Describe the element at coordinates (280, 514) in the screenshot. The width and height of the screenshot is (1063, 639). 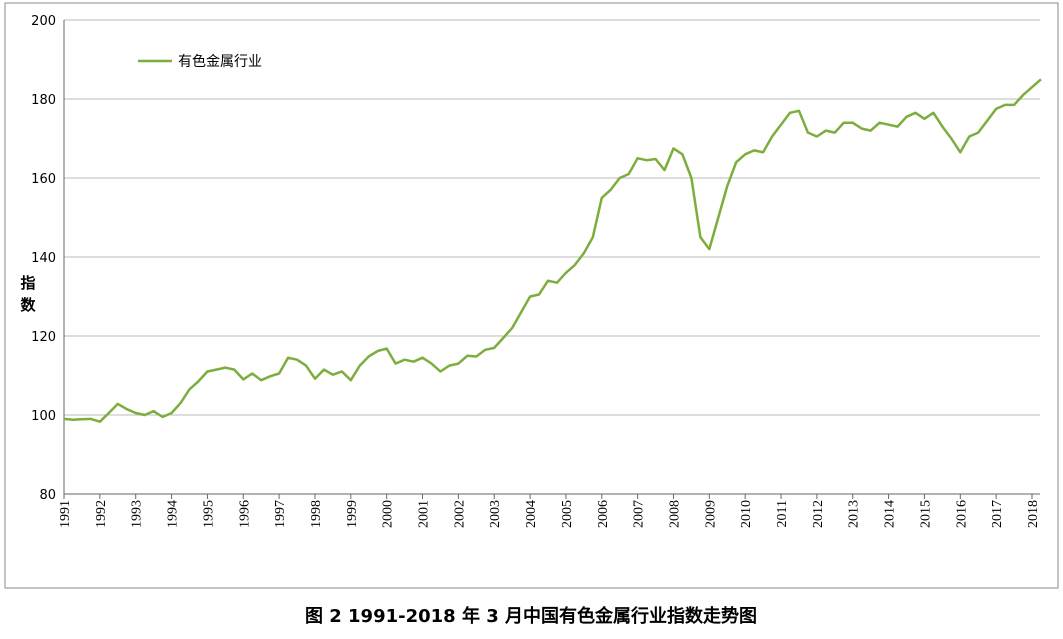
I see `x-tick-label: 1997` at that location.